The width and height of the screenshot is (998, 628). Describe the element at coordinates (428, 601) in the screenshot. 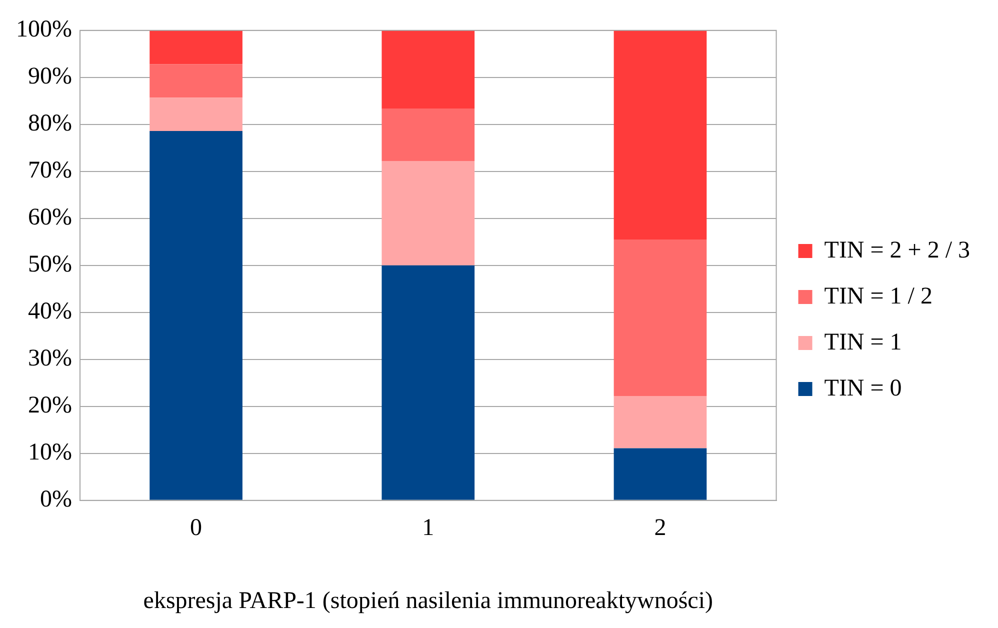

I see `x-axis-title: ekspresja PARP-1 (stopień nasilenia immunoreaktywności)` at that location.